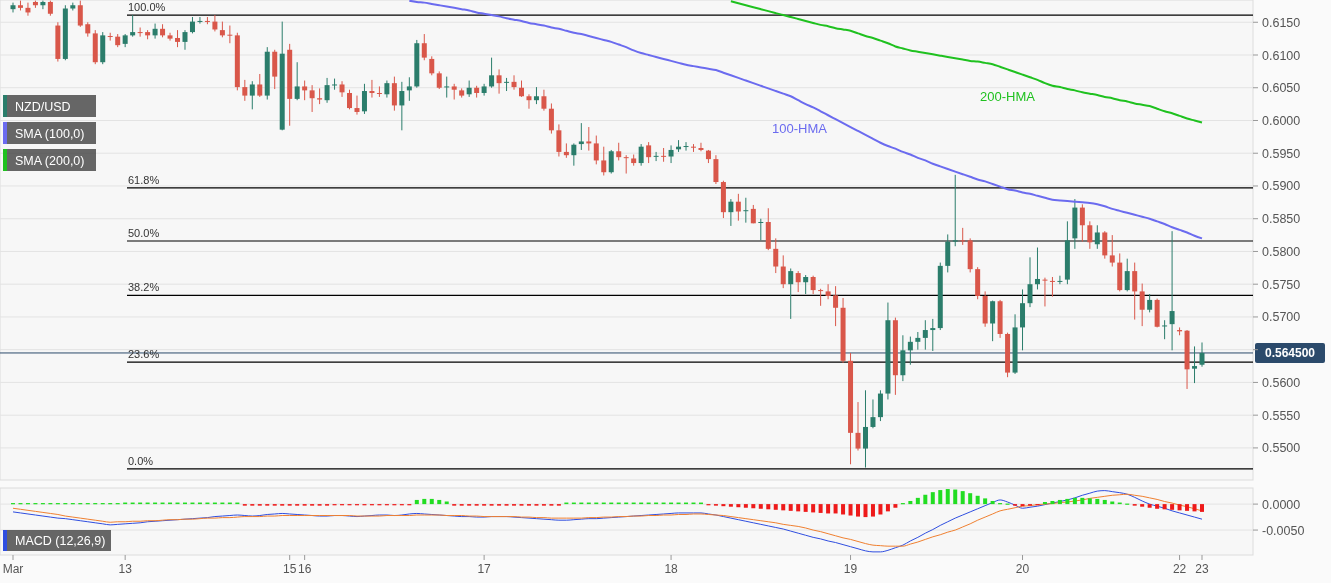 Image resolution: width=1331 pixels, height=583 pixels. I want to click on x-tick-label: Mar, so click(13, 569).